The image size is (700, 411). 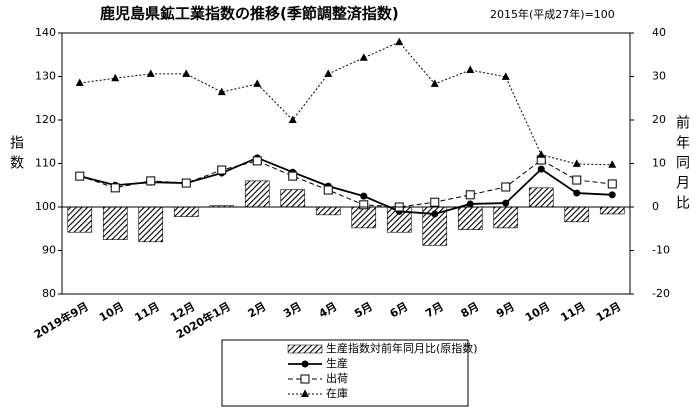 I want to click on y-tick-label: 100, so click(x=45, y=206).